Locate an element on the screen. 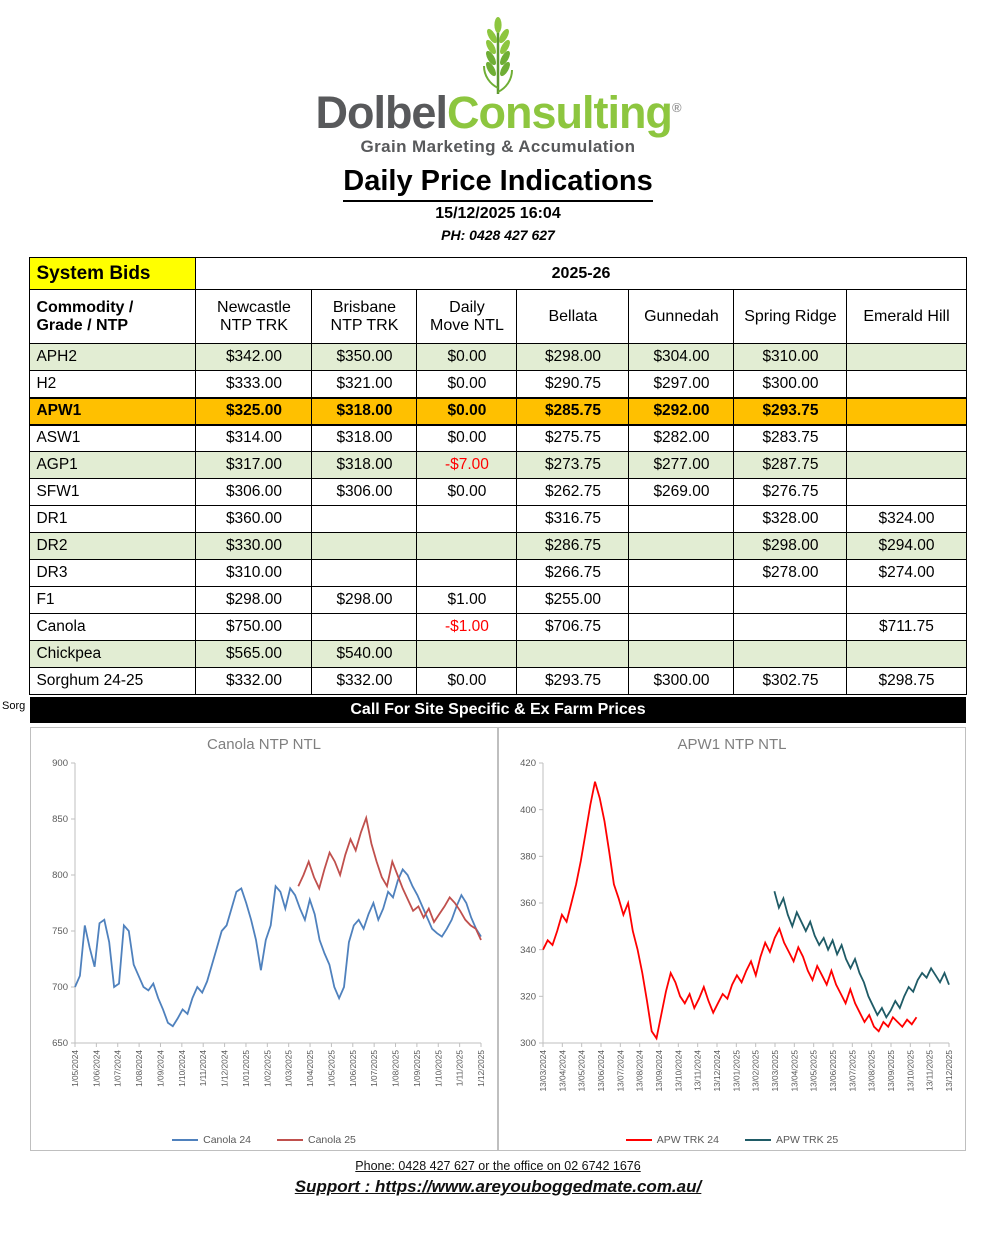 The width and height of the screenshot is (996, 1237). price-cell: $290.75 is located at coordinates (573, 384).